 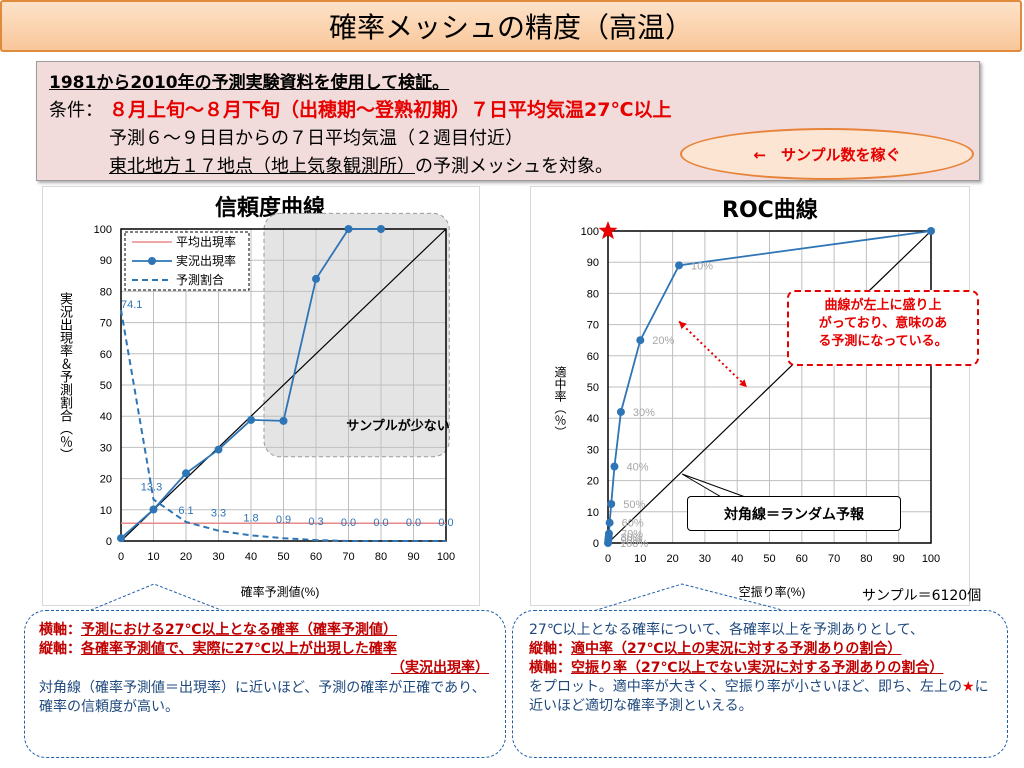 What do you see at coordinates (381, 557) in the screenshot?
I see `reliability-x-tick-label: 80` at bounding box center [381, 557].